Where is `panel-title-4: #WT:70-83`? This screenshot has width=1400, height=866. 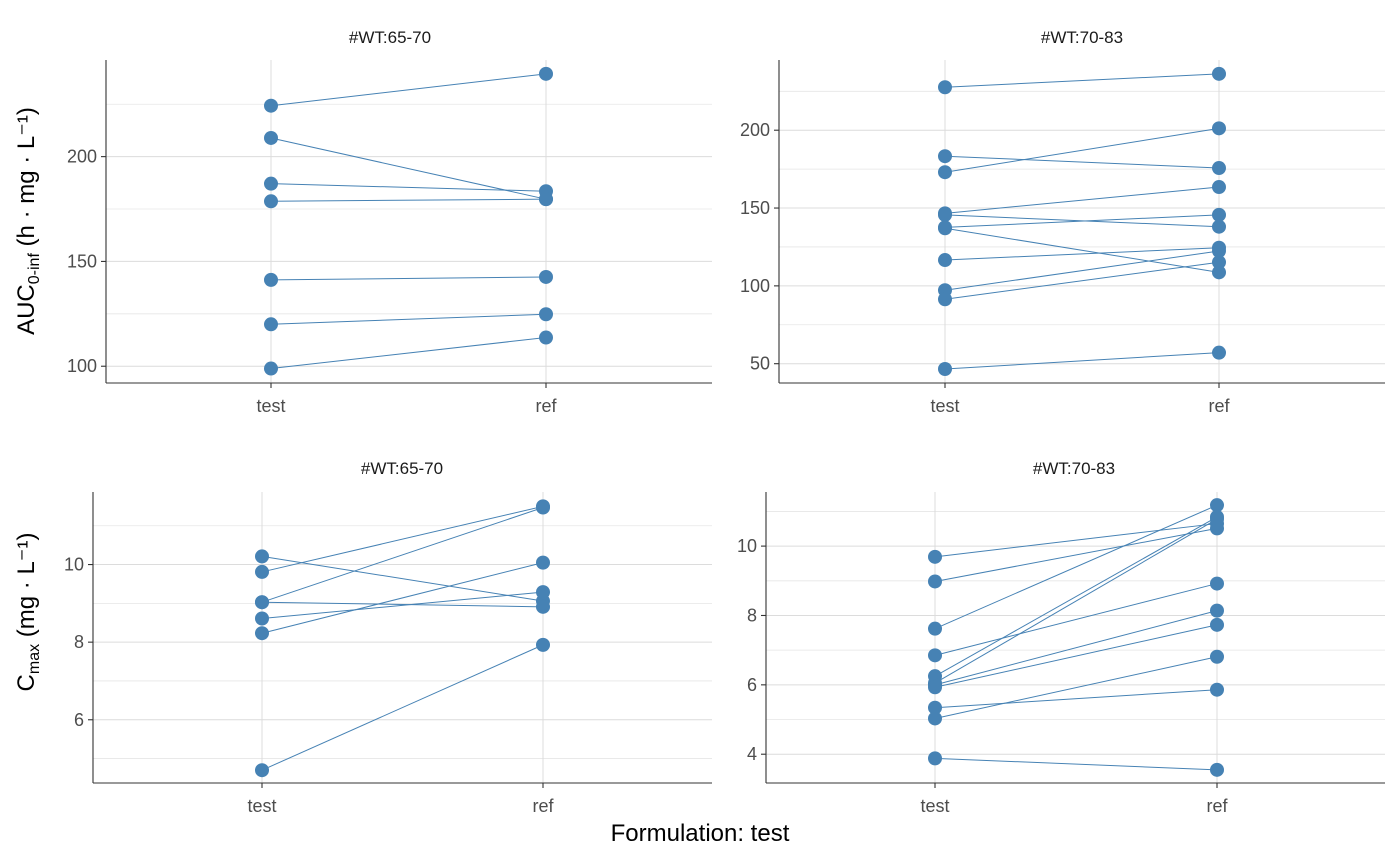 panel-title-4: #WT:70-83 is located at coordinates (1074, 468).